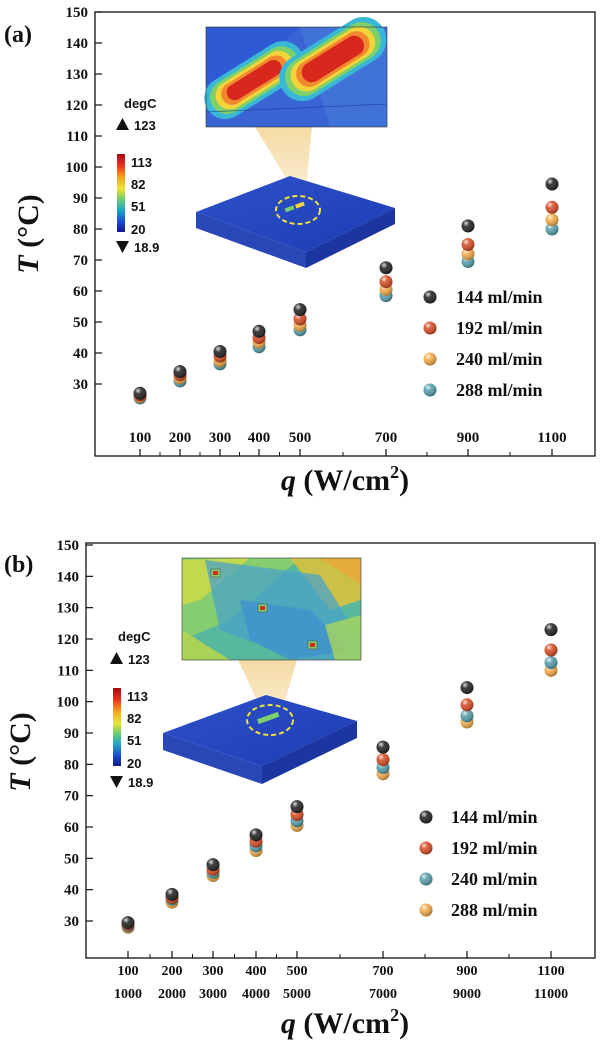 The image size is (600, 1044). What do you see at coordinates (18, 565) in the screenshot?
I see `panel-label: (b)` at bounding box center [18, 565].